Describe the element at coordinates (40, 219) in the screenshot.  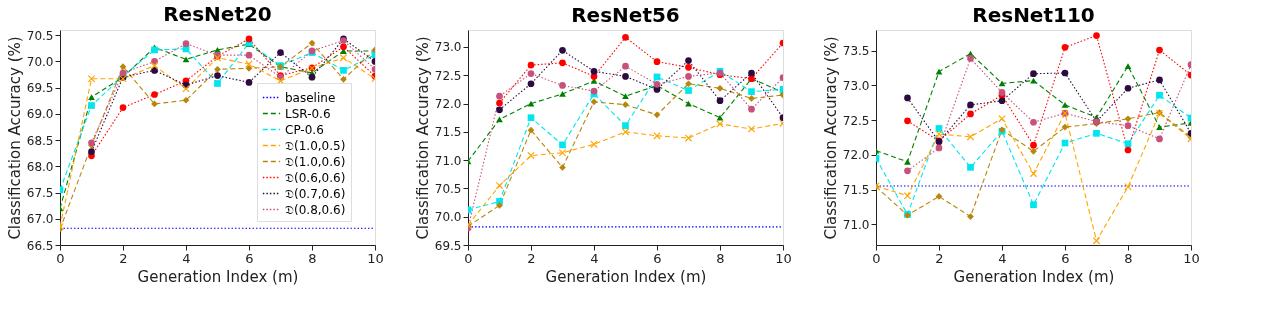
I see `y-tick-label: 67.0` at that location.